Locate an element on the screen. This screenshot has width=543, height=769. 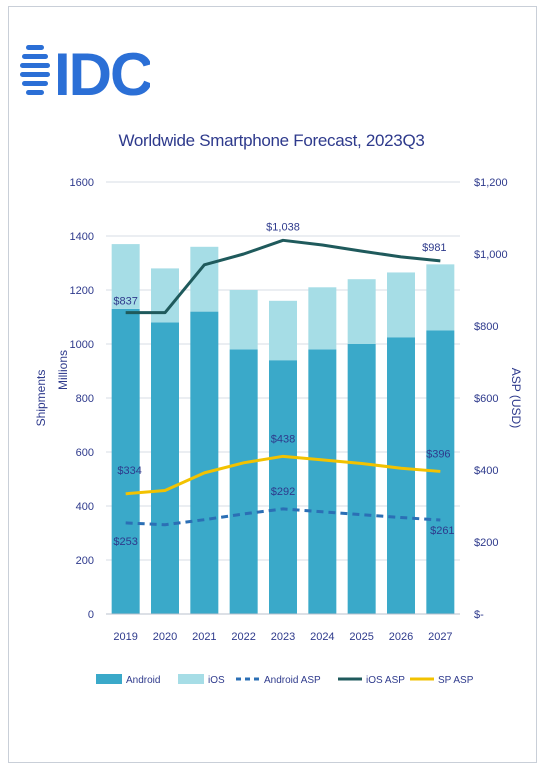
left-tick-label: 400 is located at coordinates (85, 507).